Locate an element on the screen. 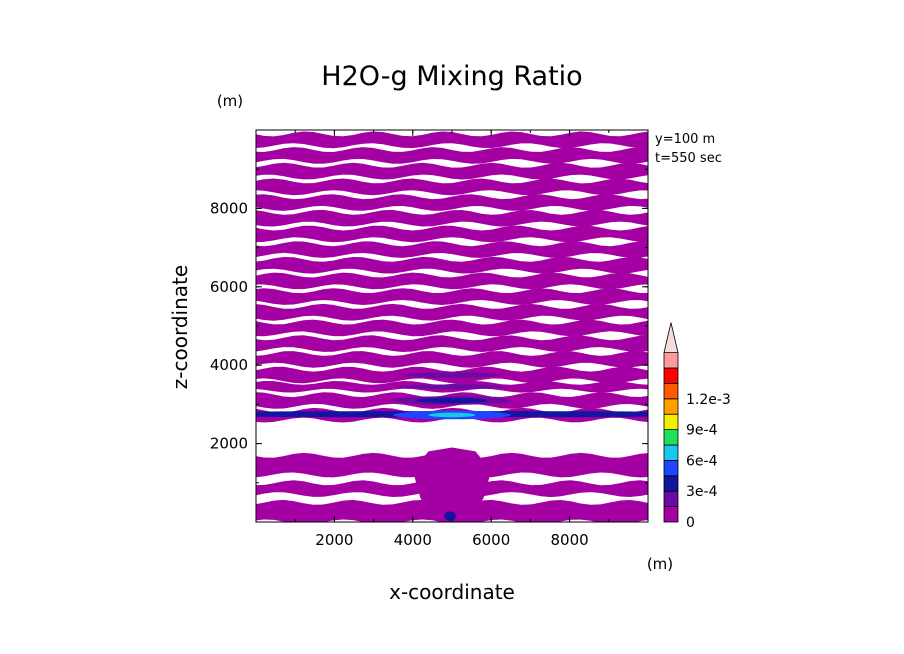 The image size is (904, 654). colorbar-label: 0 is located at coordinates (690, 523).